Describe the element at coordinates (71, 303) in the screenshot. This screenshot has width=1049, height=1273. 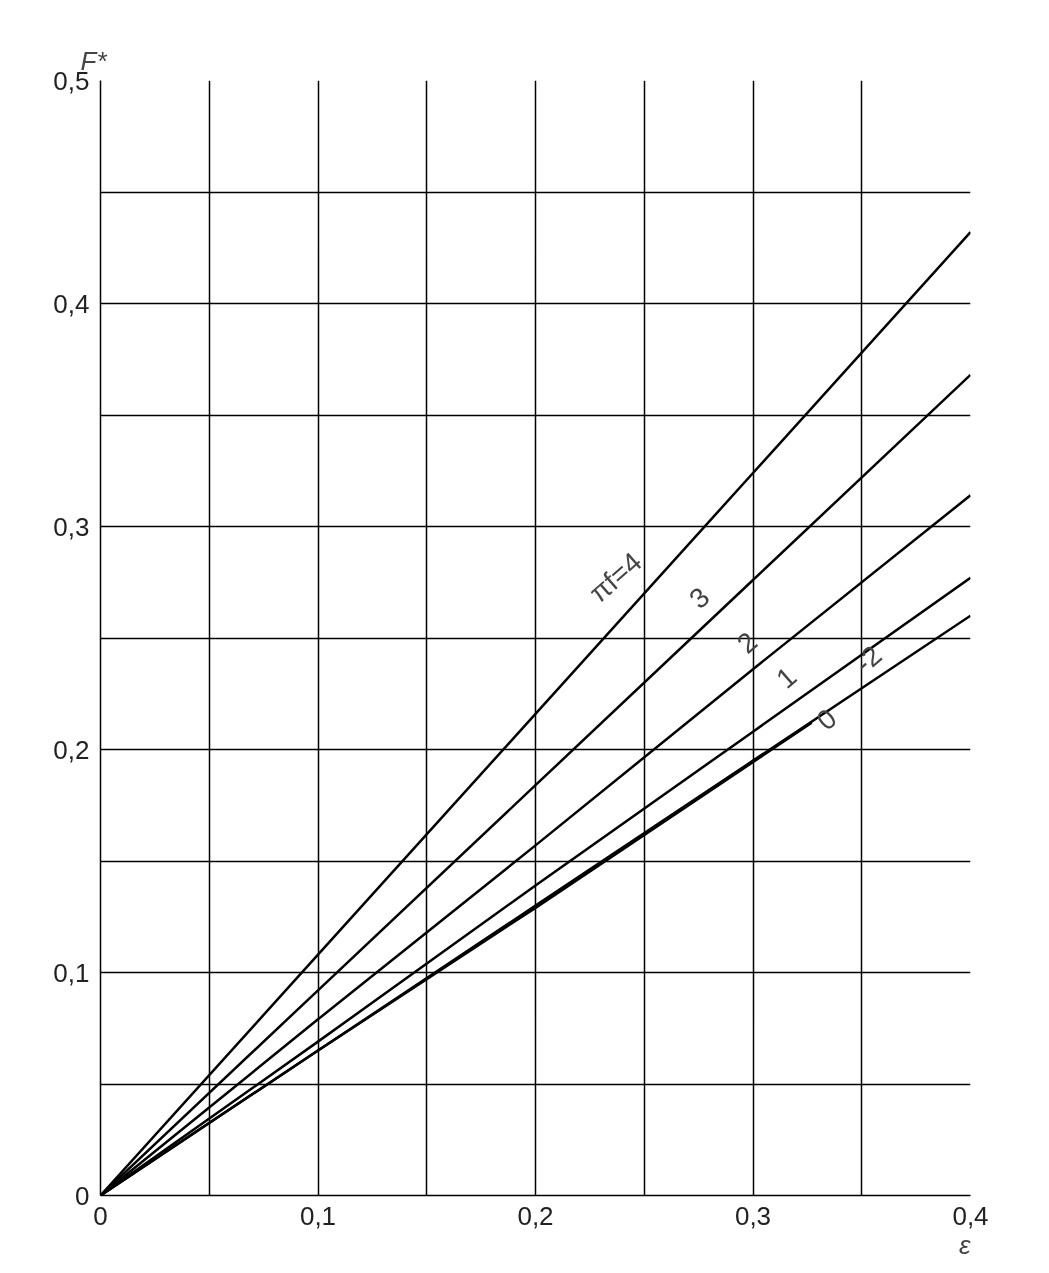
I see `y-tick-label: 0,4` at that location.